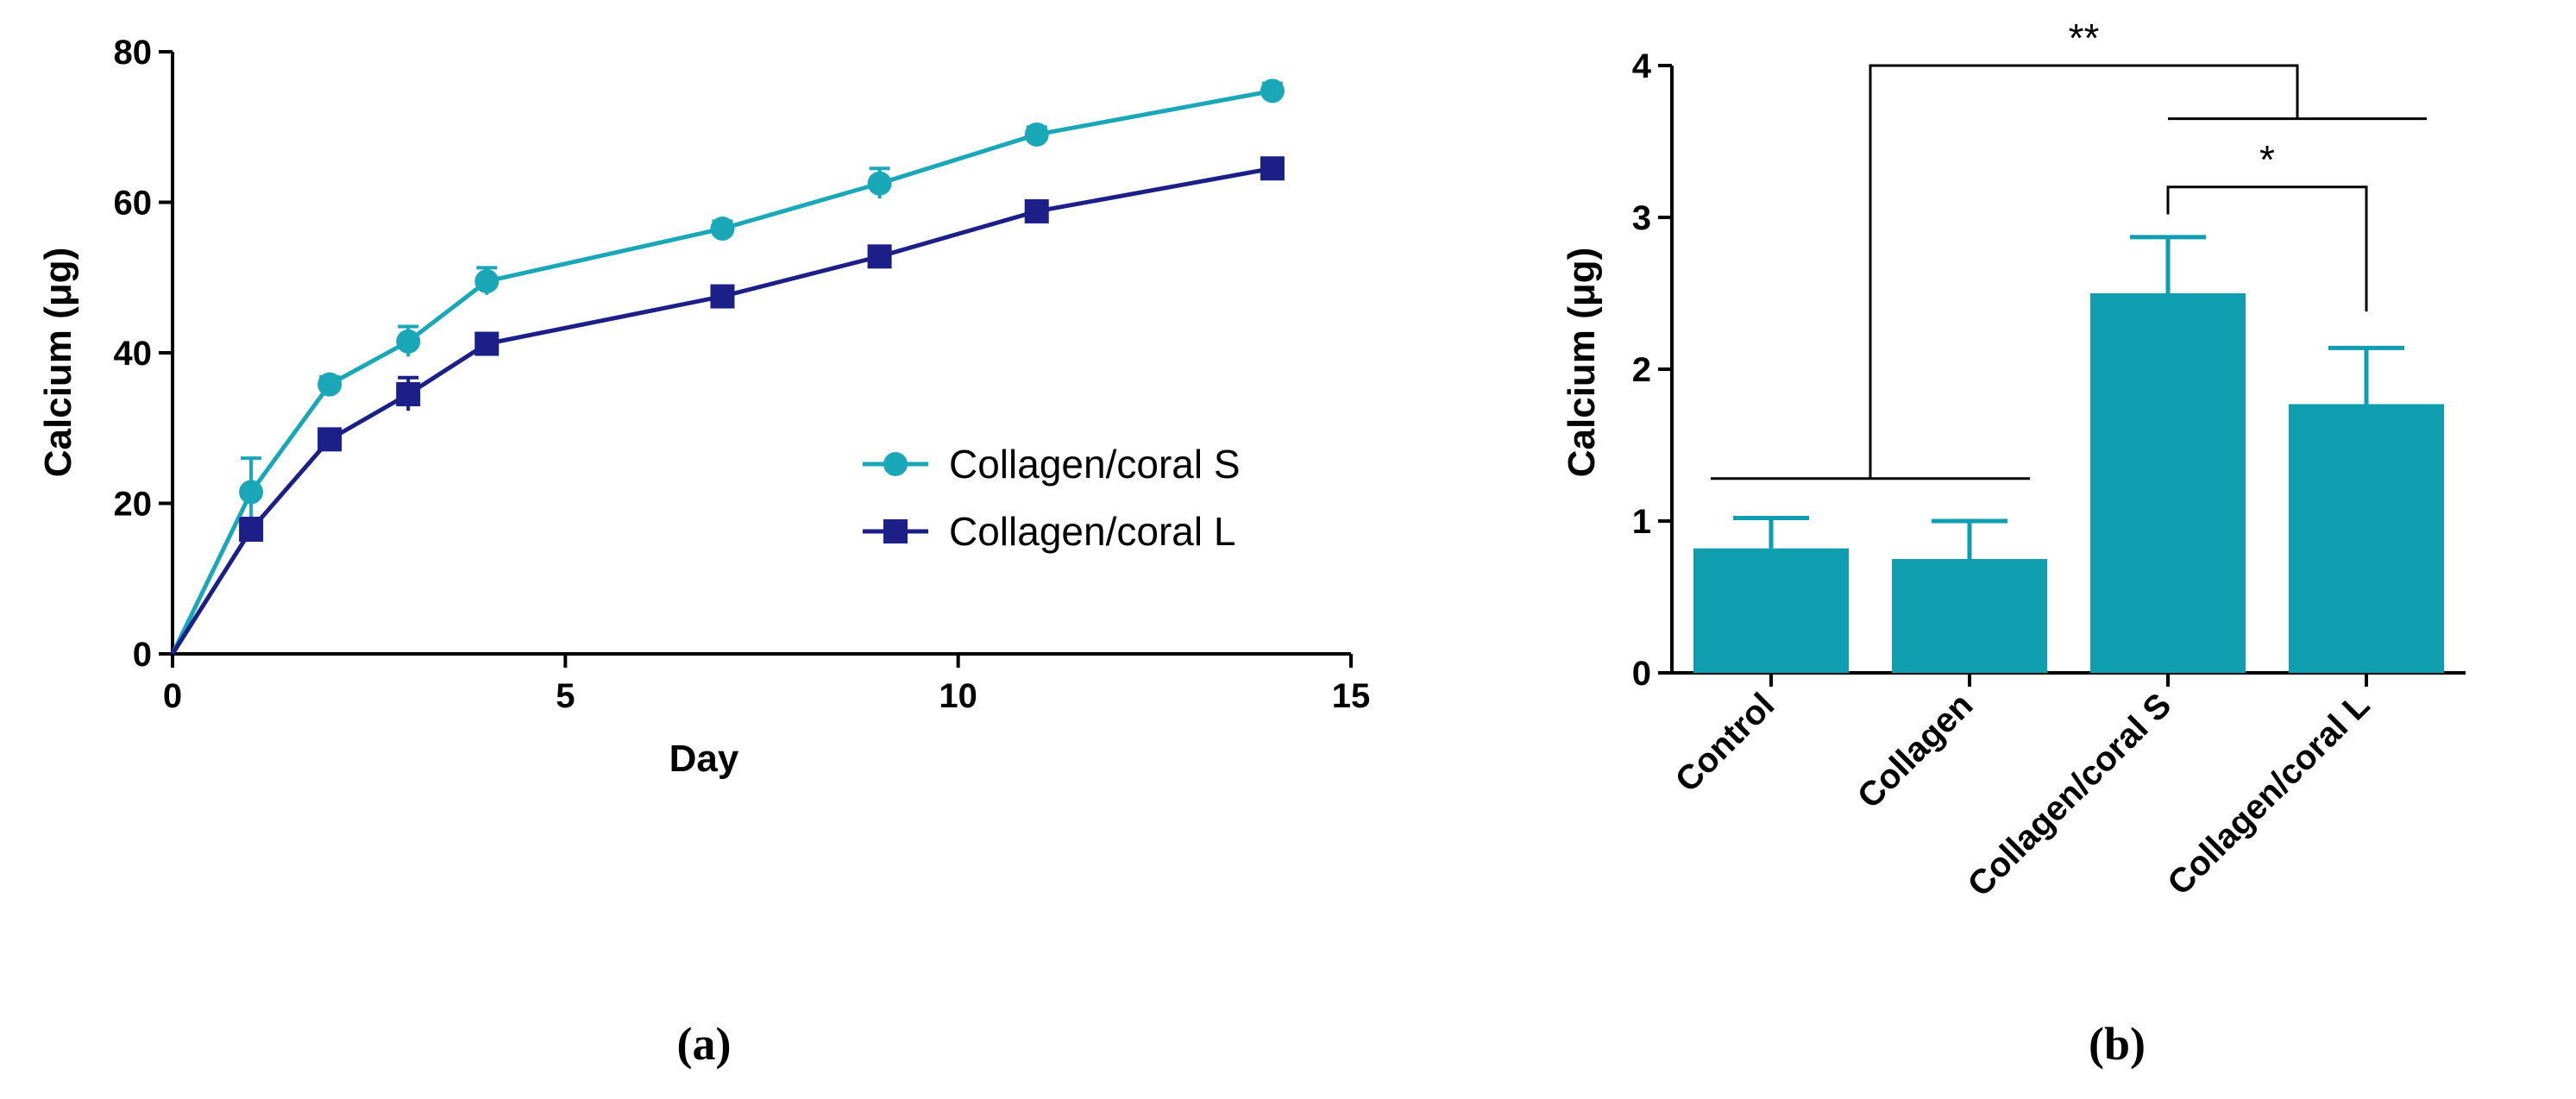 The image size is (2576, 1099). Describe the element at coordinates (2070, 795) in the screenshot. I see `panel-b-x-tick-label: Collagen/coral S` at that location.